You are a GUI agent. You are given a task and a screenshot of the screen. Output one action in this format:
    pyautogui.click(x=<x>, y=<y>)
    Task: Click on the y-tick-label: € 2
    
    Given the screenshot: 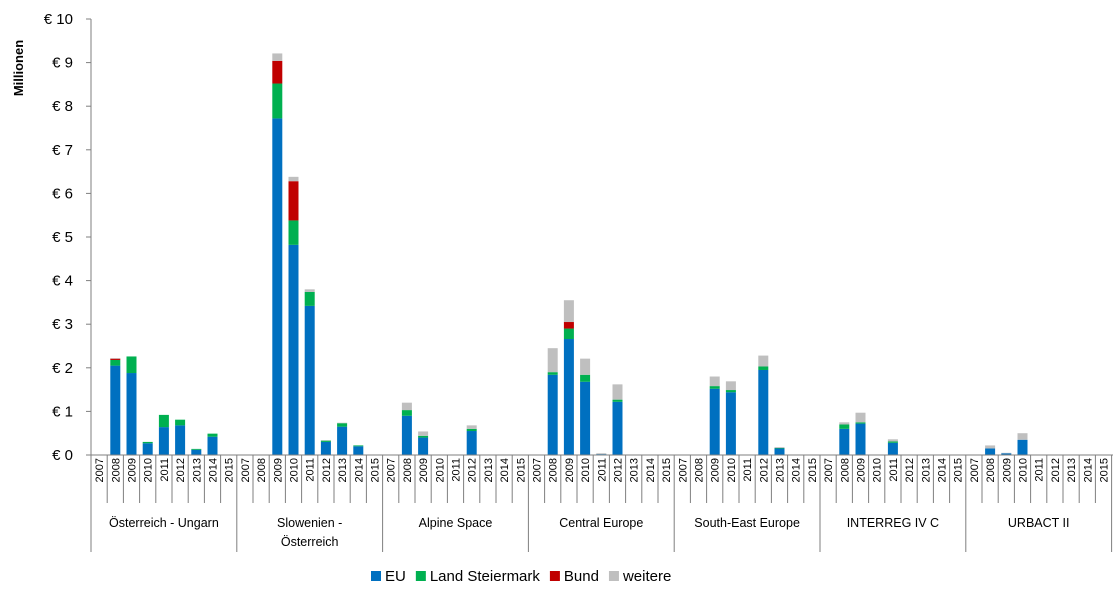 What is the action you would take?
    pyautogui.click(x=62, y=368)
    